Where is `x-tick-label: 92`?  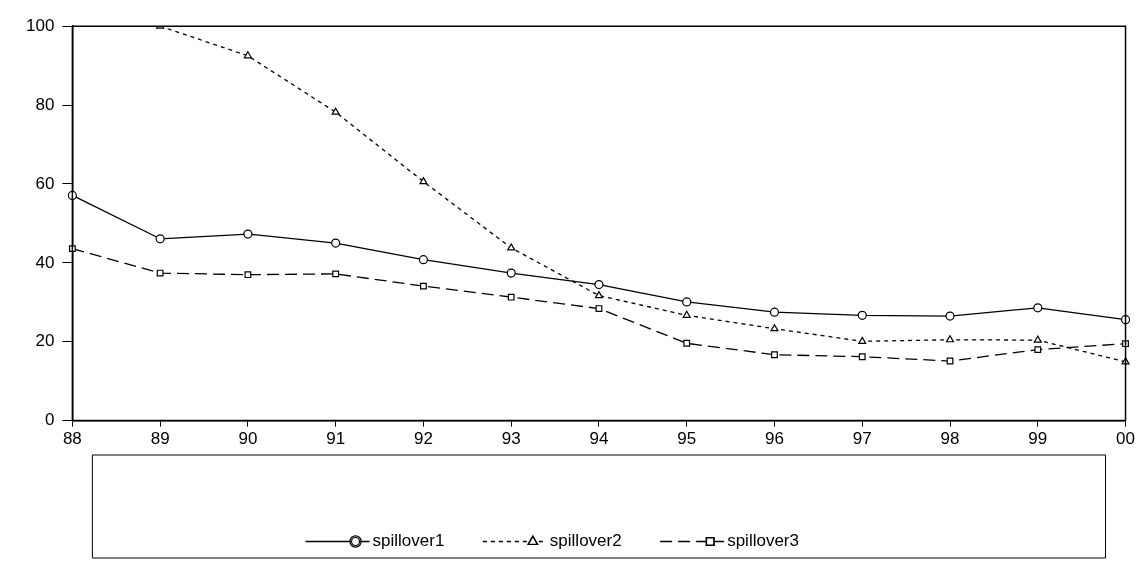 x-tick-label: 92 is located at coordinates (423, 439).